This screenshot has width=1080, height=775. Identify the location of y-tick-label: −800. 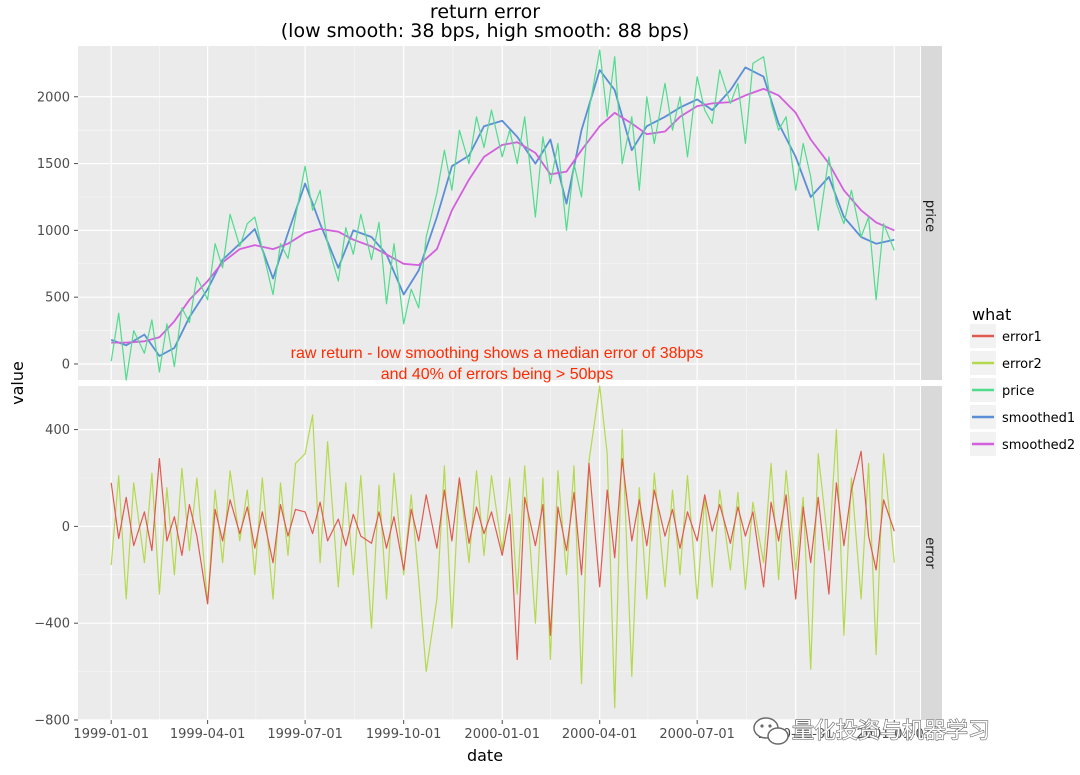
(52, 721).